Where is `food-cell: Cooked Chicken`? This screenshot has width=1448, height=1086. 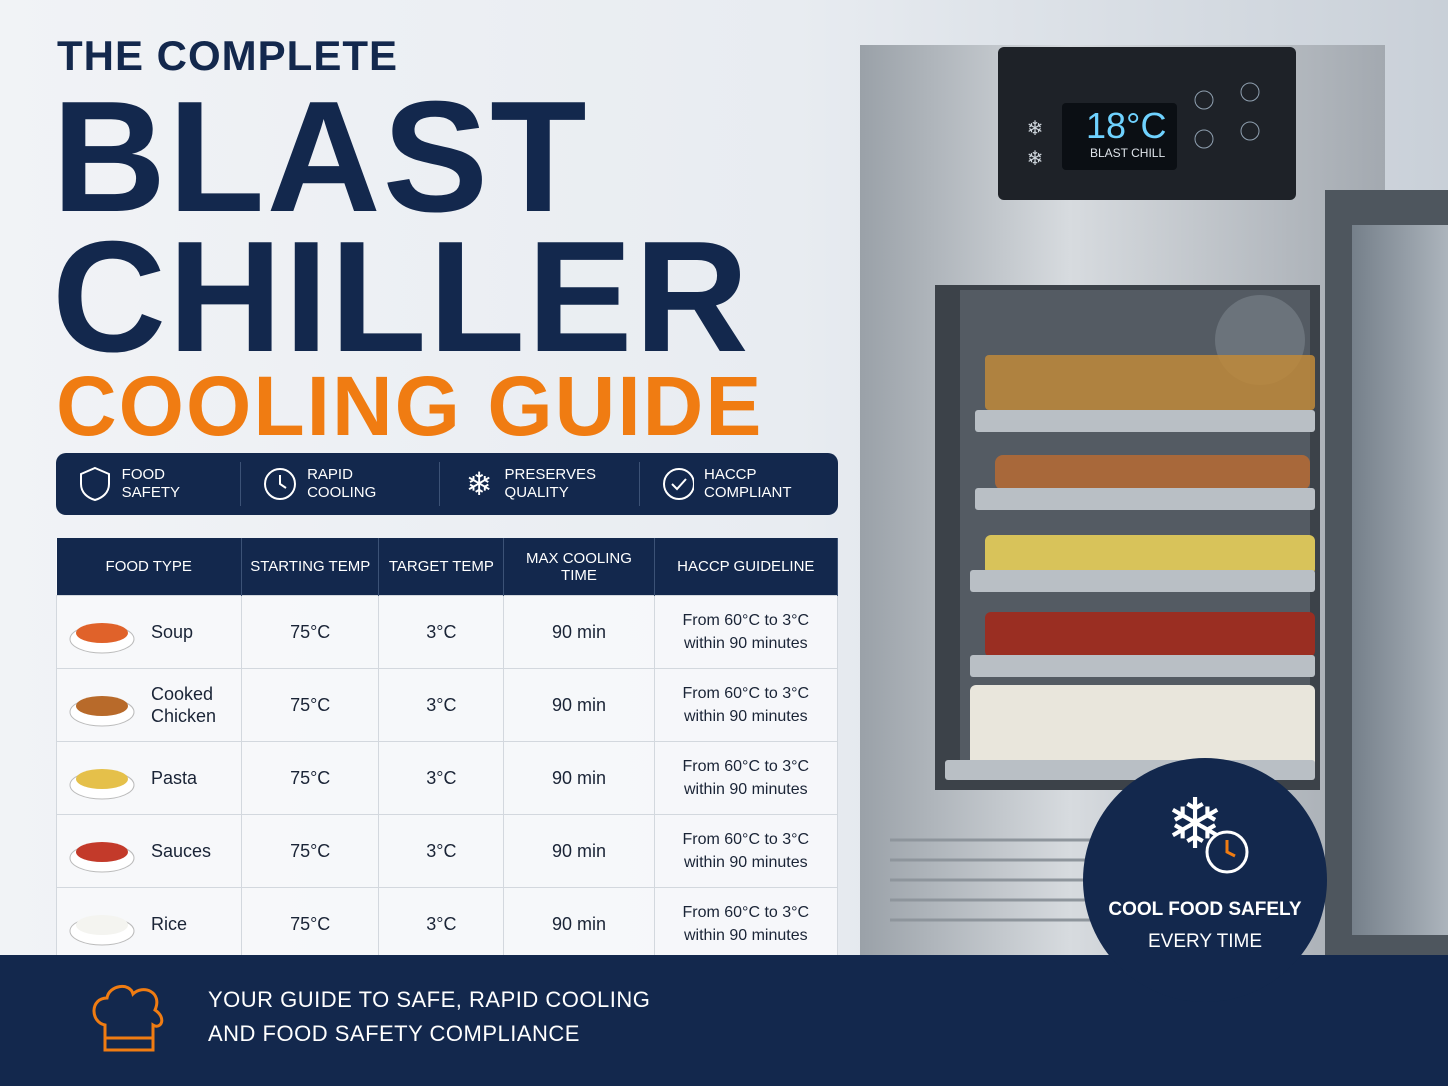 food-cell: Cooked Chicken is located at coordinates (153, 705).